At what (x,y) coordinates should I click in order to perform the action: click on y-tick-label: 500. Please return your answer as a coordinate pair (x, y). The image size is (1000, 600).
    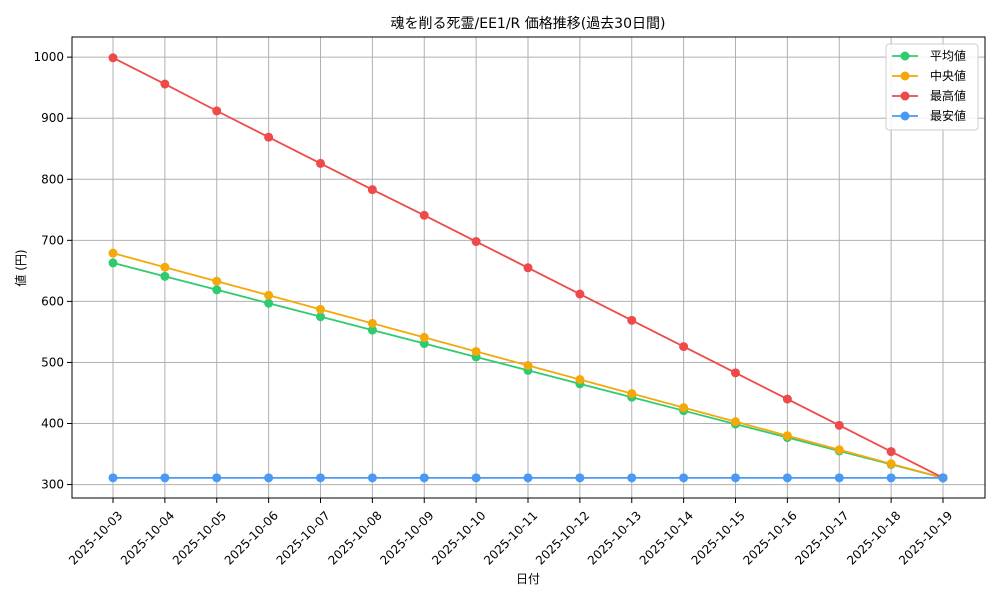
    Looking at the image, I should click on (52, 362).